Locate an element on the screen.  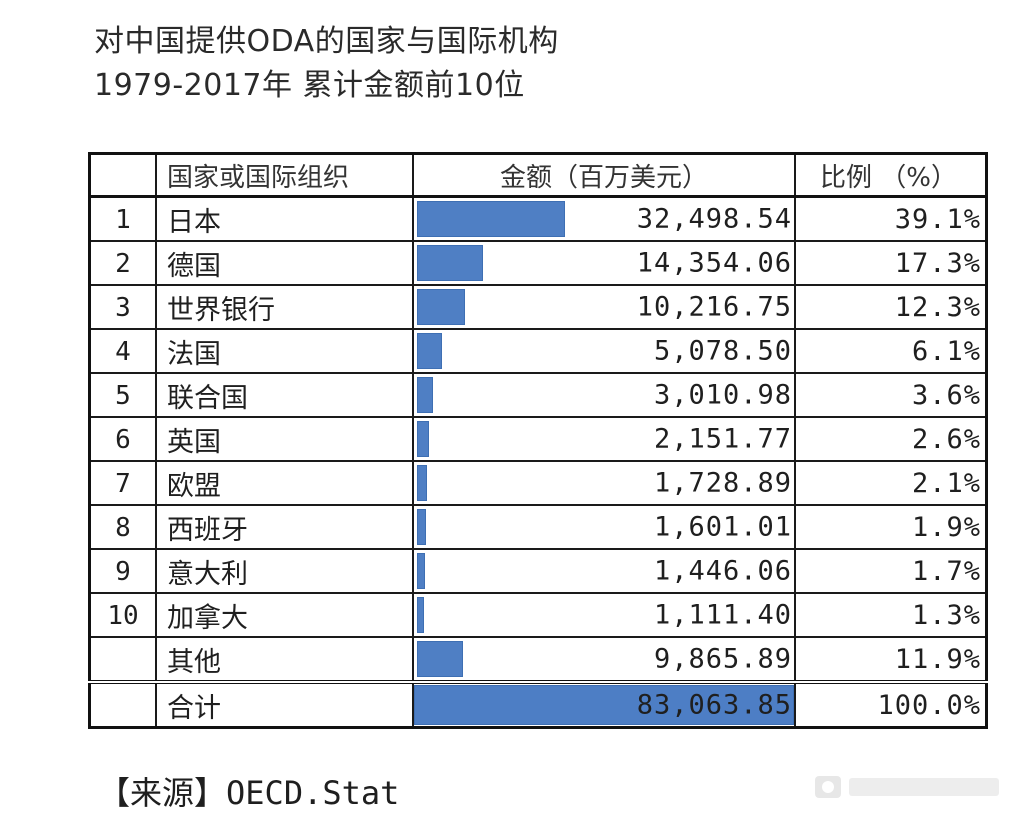
pct-cell: 1.9% is located at coordinates (891, 527).